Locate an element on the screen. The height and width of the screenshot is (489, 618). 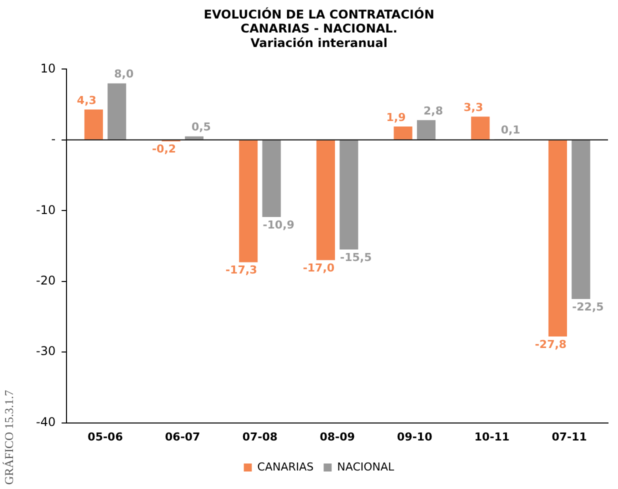
data-label: -10,9 is located at coordinates (278, 225).